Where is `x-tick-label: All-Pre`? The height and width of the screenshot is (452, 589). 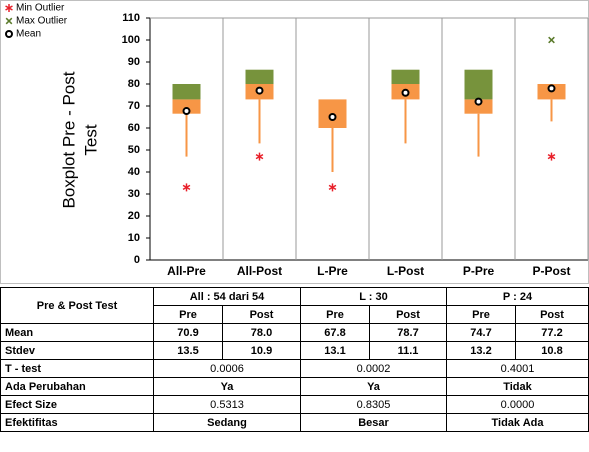
x-tick-label: All-Pre is located at coordinates (186, 271).